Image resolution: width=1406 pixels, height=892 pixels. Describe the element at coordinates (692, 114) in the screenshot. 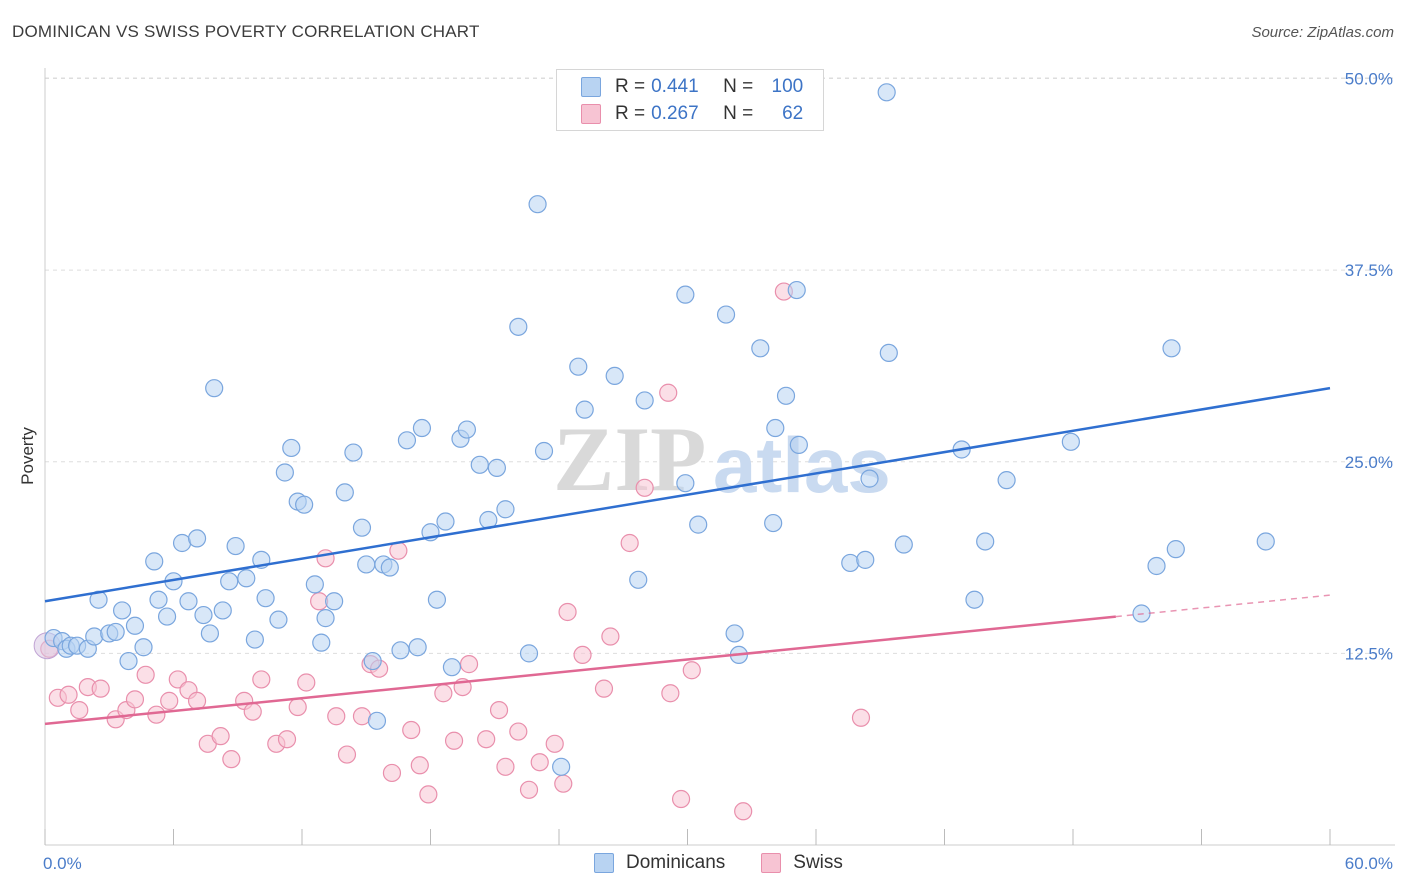

I see `legend-row-swiss: R = 0.267 N = 62` at that location.